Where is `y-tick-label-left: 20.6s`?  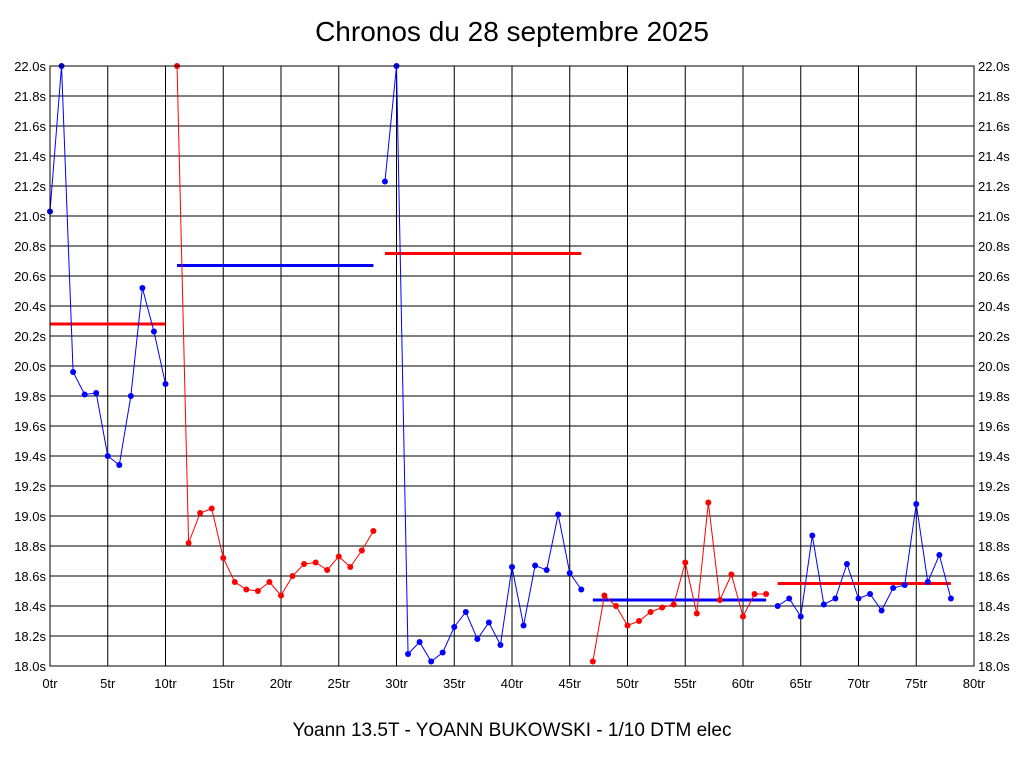
y-tick-label-left: 20.6s is located at coordinates (30, 276).